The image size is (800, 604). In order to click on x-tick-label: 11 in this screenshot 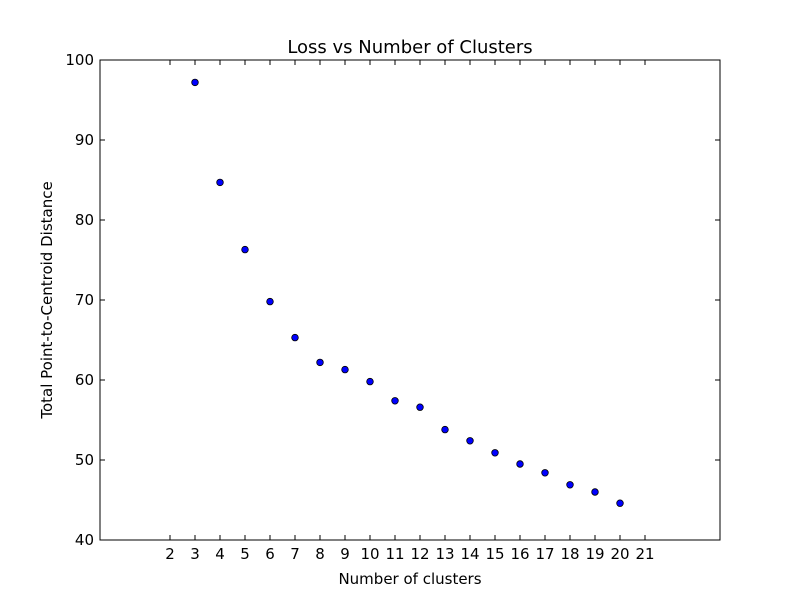, I will do `click(394, 554)`.